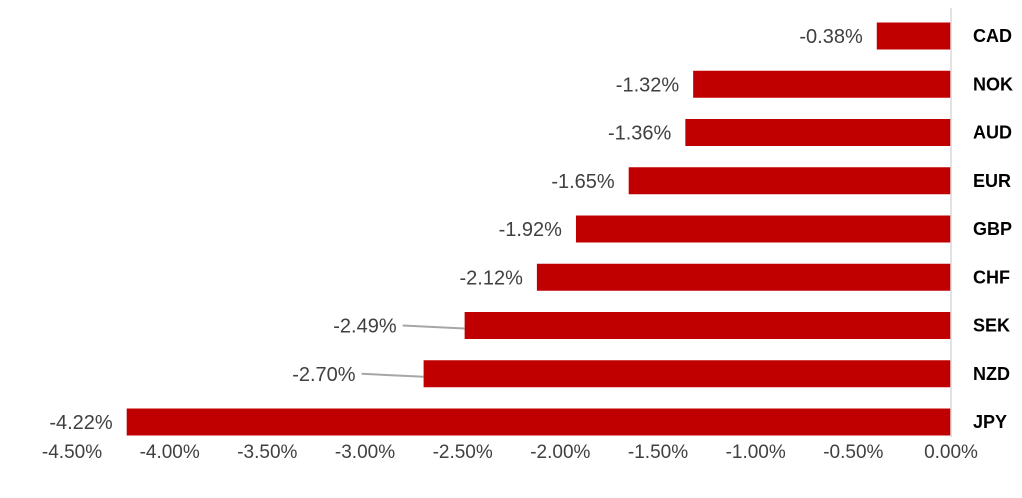 This screenshot has width=1022, height=498. Describe the element at coordinates (583, 182) in the screenshot. I see `value-label-eur: -1.65%` at that location.